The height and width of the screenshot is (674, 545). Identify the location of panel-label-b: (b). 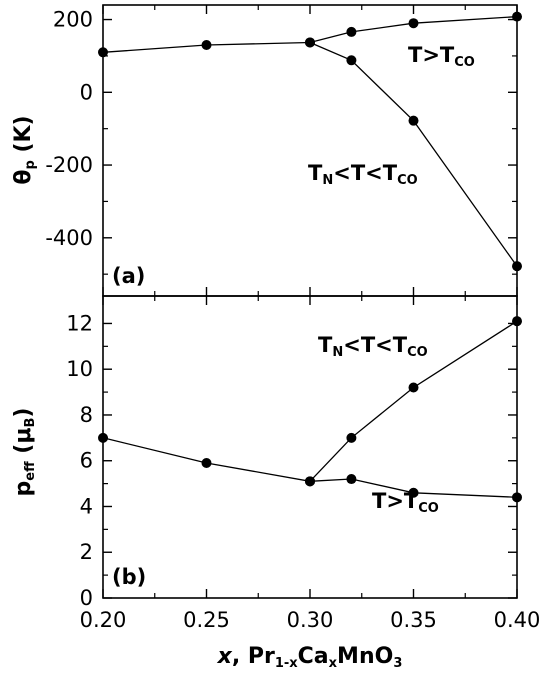
(129, 577).